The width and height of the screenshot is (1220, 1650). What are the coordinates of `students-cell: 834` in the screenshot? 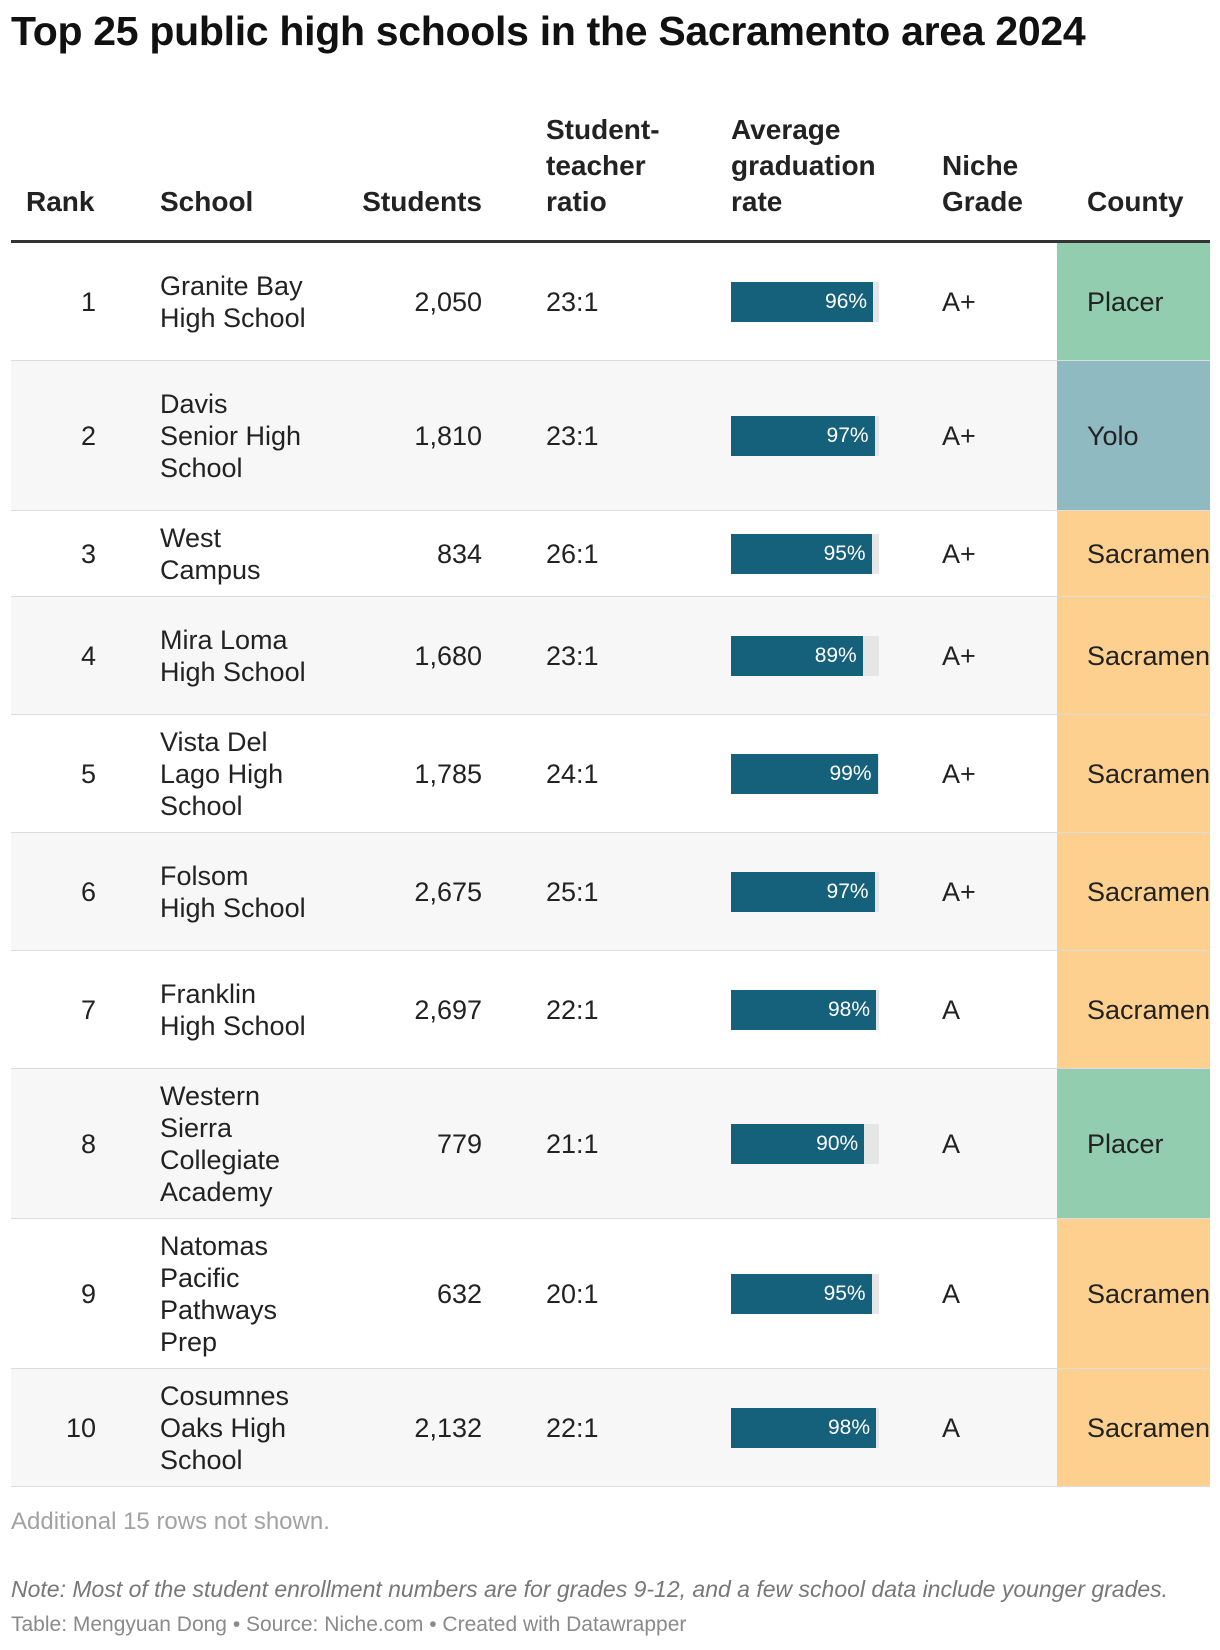 It's located at (459, 553).